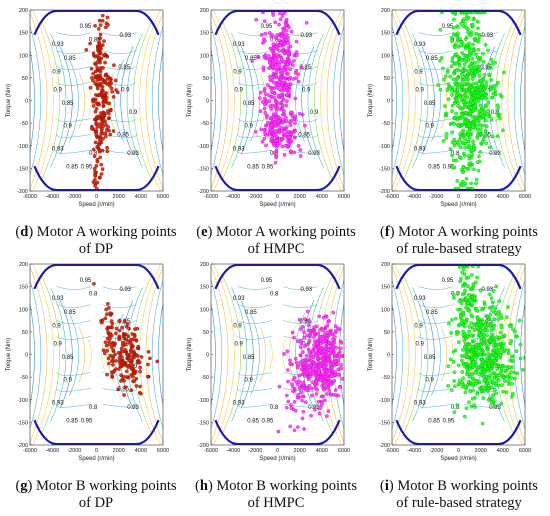  Describe the element at coordinates (24, 232) in the screenshot. I see `caption-letter: d` at that location.